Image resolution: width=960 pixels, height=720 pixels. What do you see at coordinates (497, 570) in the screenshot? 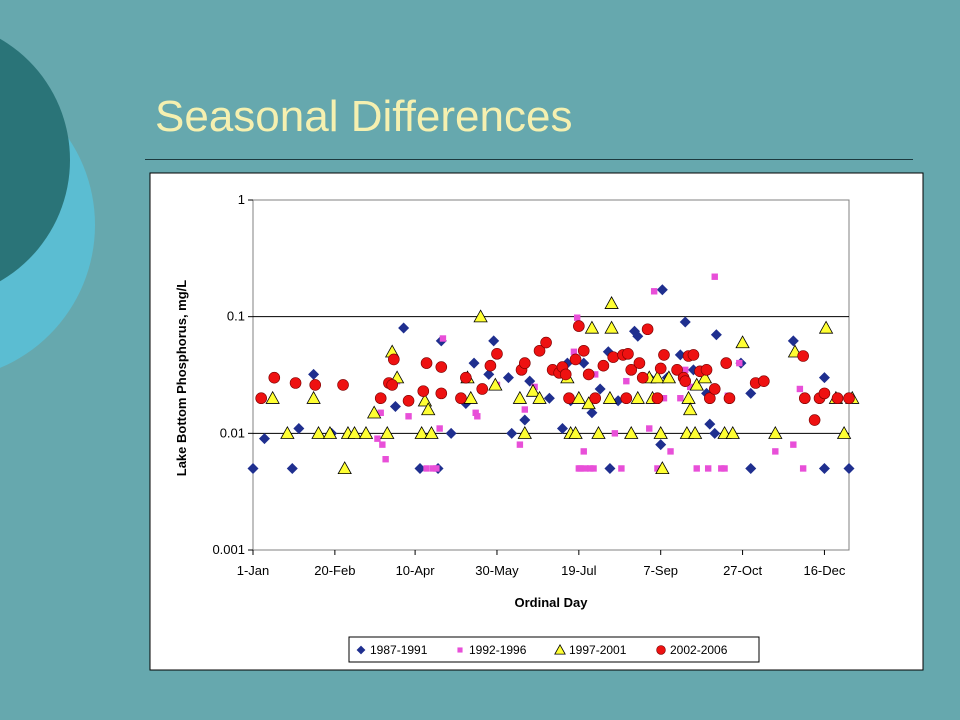
I see `x-tick-label: 30-May` at bounding box center [497, 570].